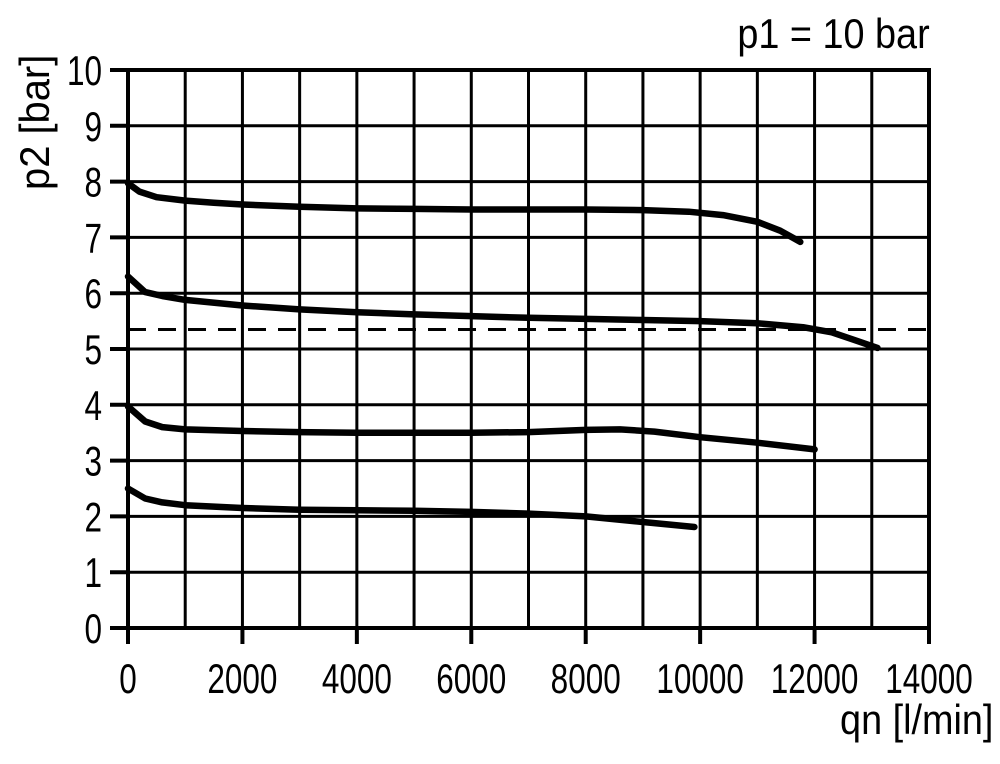 The width and height of the screenshot is (1000, 764). Describe the element at coordinates (93, 517) in the screenshot. I see `y-tick-label: 2` at that location.